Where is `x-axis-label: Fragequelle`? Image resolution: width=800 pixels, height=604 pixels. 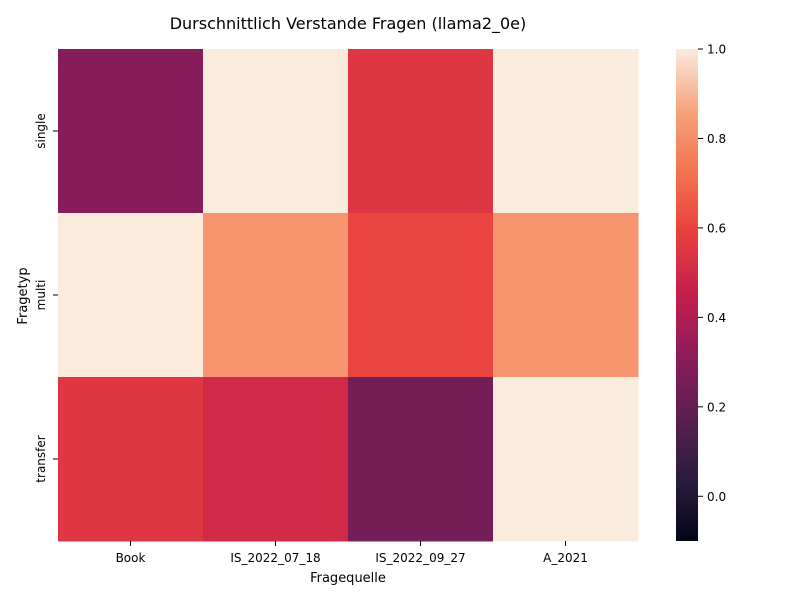
x-axis-label: Fragequelle is located at coordinates (348, 578).